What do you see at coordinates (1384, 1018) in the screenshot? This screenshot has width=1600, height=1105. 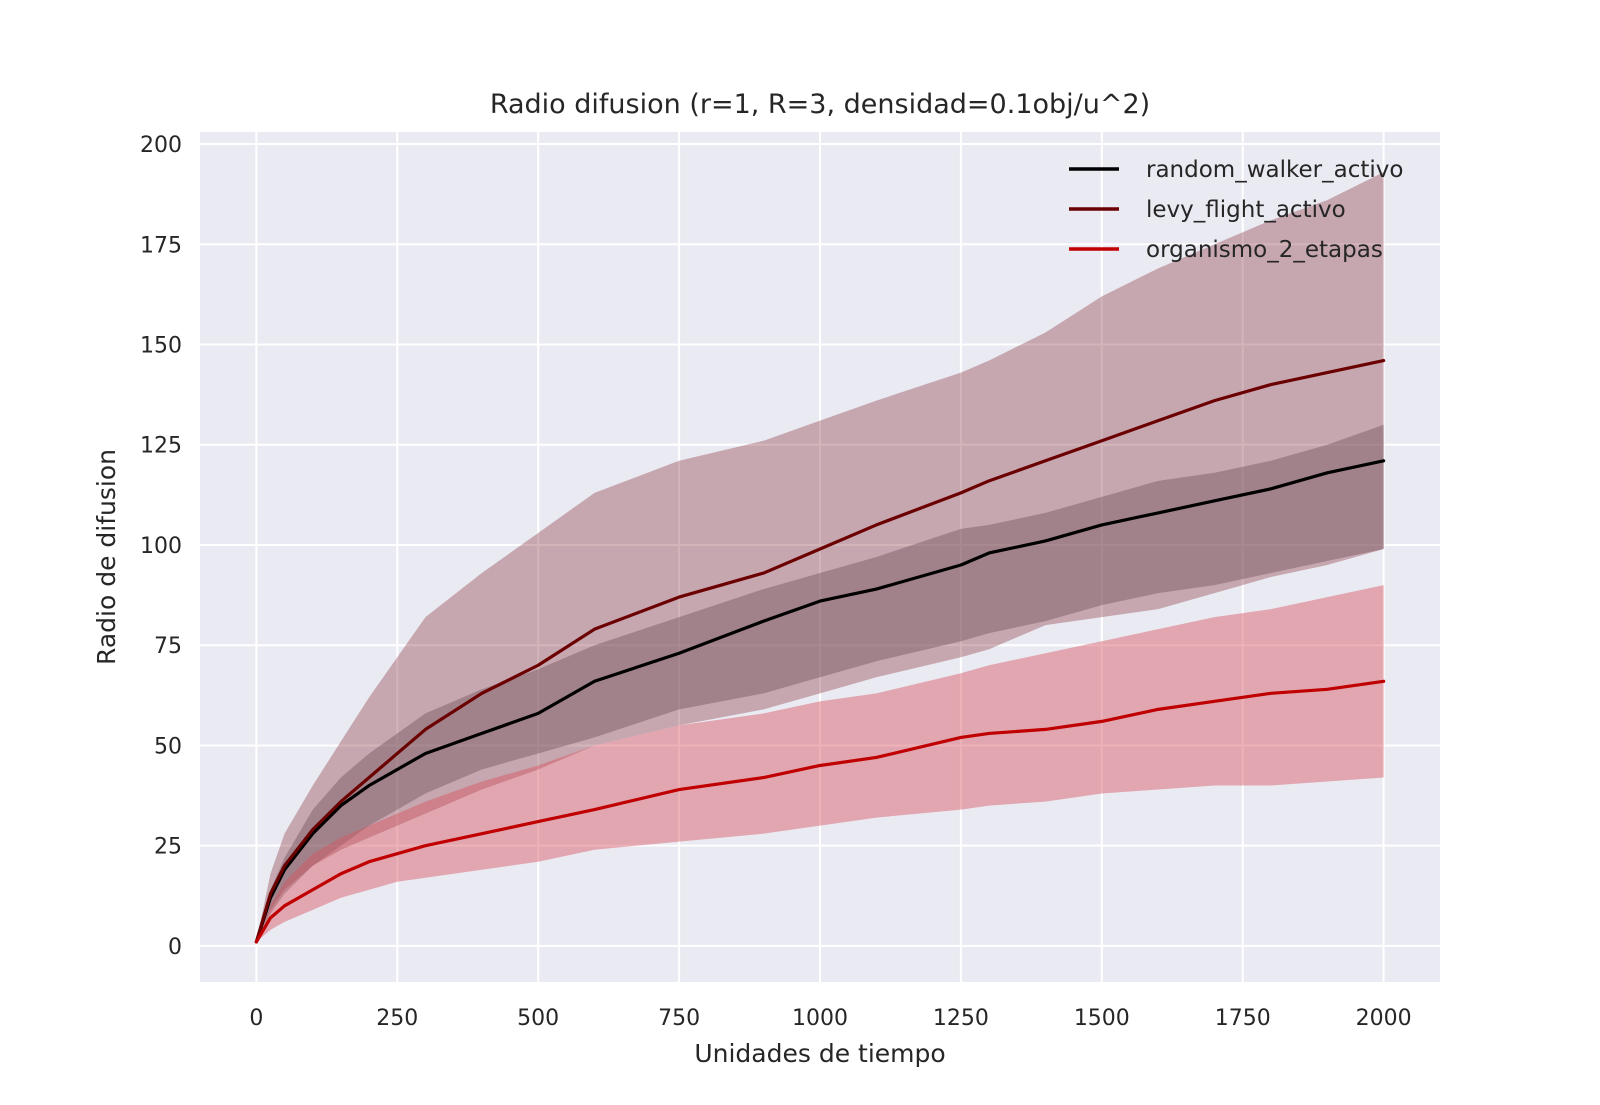 I see `x-tick-label: 2000` at bounding box center [1384, 1018].